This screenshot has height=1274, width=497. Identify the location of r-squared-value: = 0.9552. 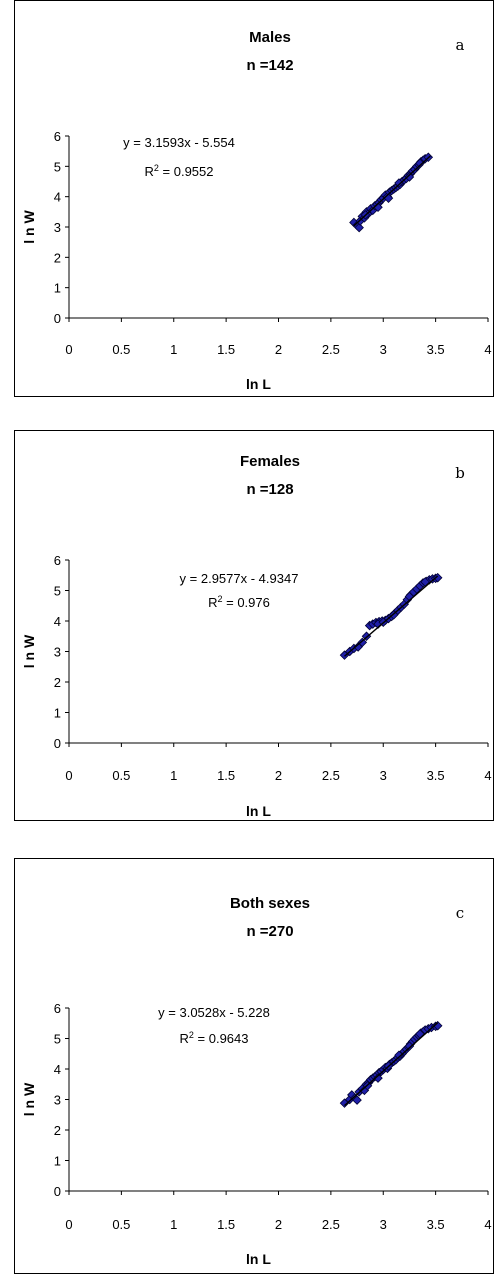
(186, 171).